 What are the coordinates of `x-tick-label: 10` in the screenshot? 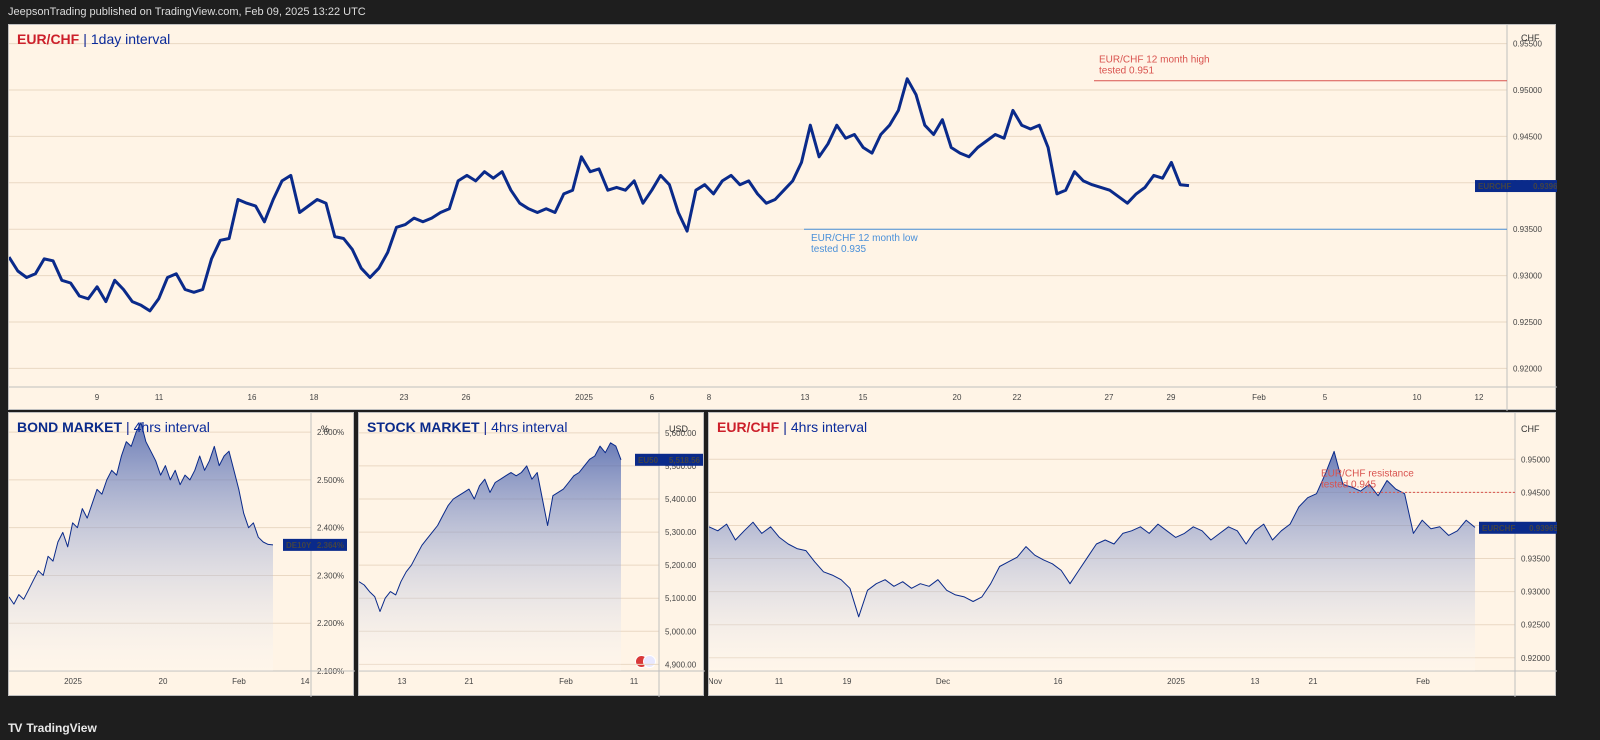 It's located at (1417, 397).